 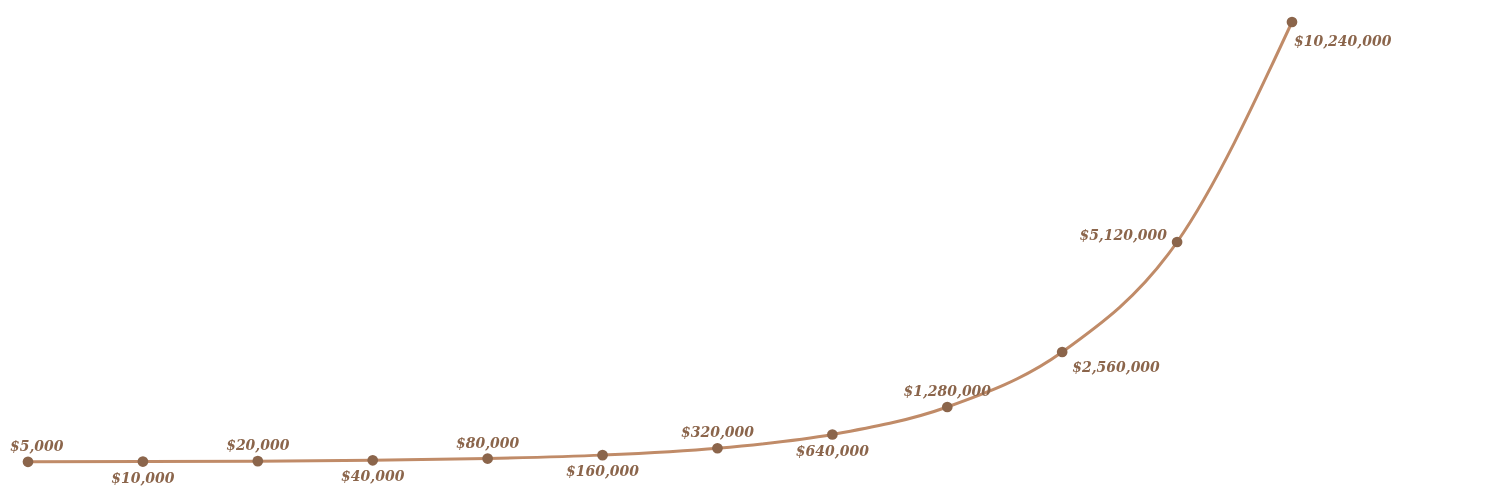 What do you see at coordinates (143, 477) in the screenshot?
I see `data-label: $10,000` at bounding box center [143, 477].